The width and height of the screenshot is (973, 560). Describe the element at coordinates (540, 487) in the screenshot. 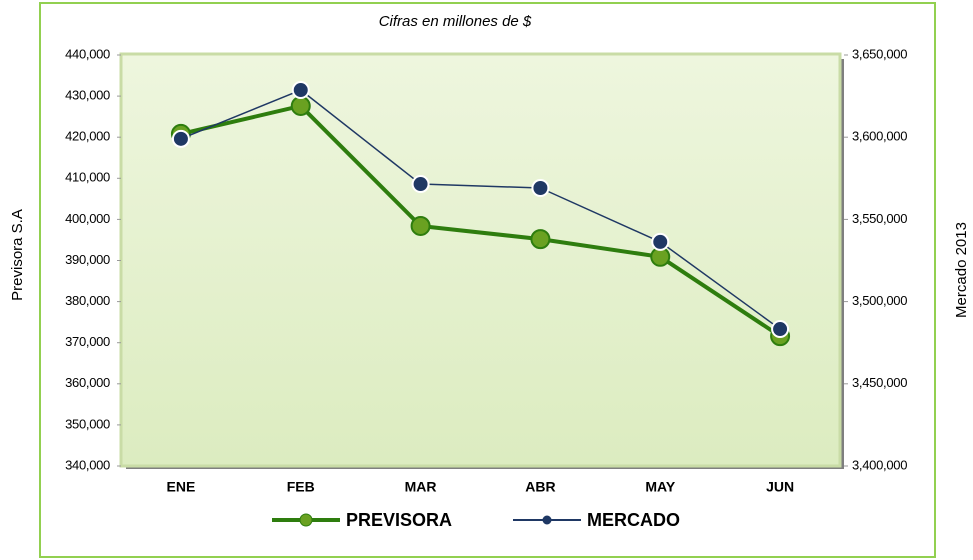

I see `x-tick-label: ABR` at that location.